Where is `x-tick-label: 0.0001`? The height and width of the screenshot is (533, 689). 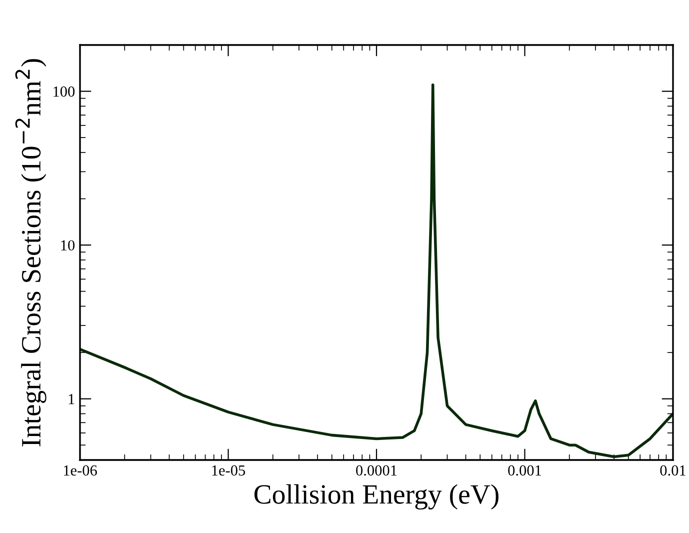 x-tick-label: 0.0001 is located at coordinates (376, 470).